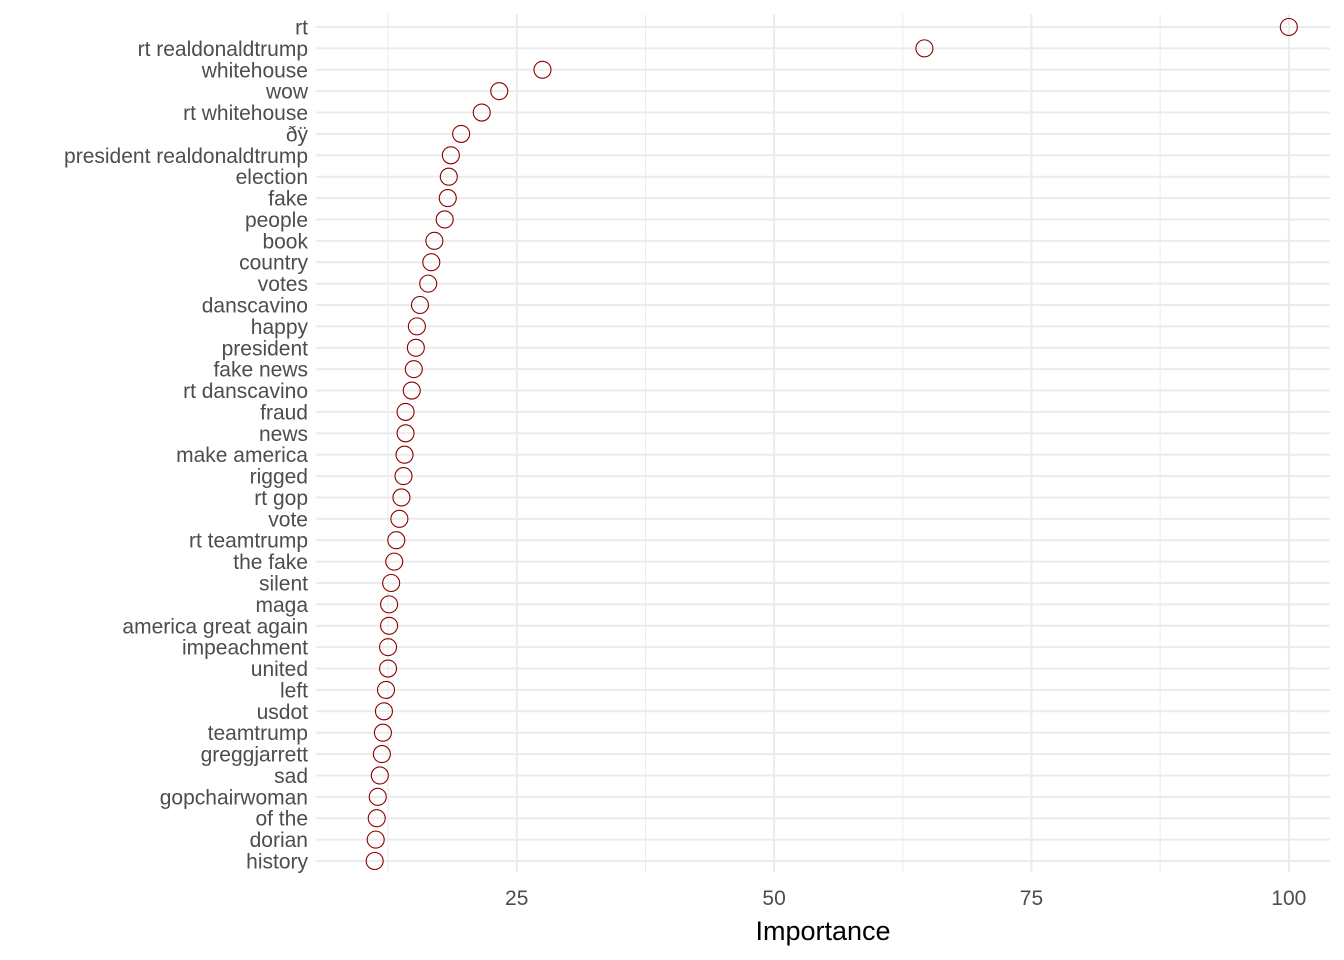 This screenshot has height=960, width=1344. What do you see at coordinates (272, 177) in the screenshot?
I see `category-label: election` at bounding box center [272, 177].